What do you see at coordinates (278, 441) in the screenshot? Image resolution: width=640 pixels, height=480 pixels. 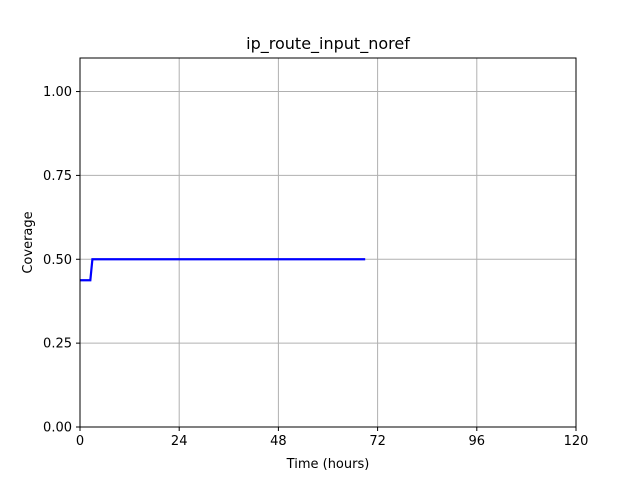 I see `x-tick-label: 48` at bounding box center [278, 441].